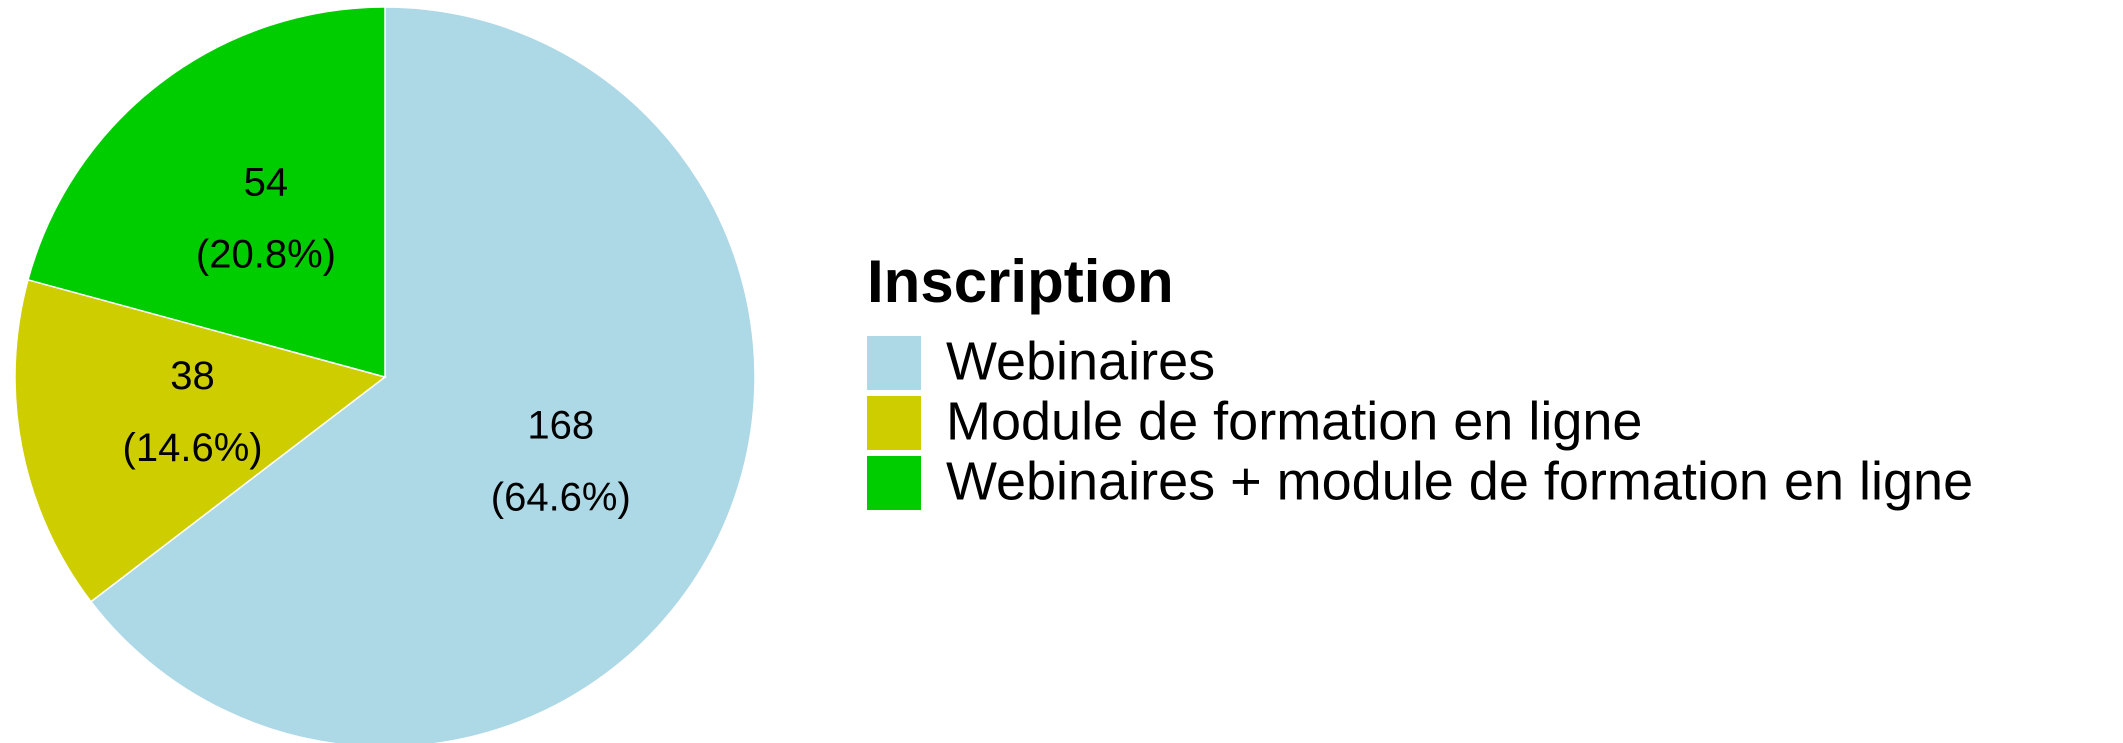 This screenshot has width=2123, height=743. What do you see at coordinates (1020, 281) in the screenshot?
I see `legend-title: Inscription` at bounding box center [1020, 281].